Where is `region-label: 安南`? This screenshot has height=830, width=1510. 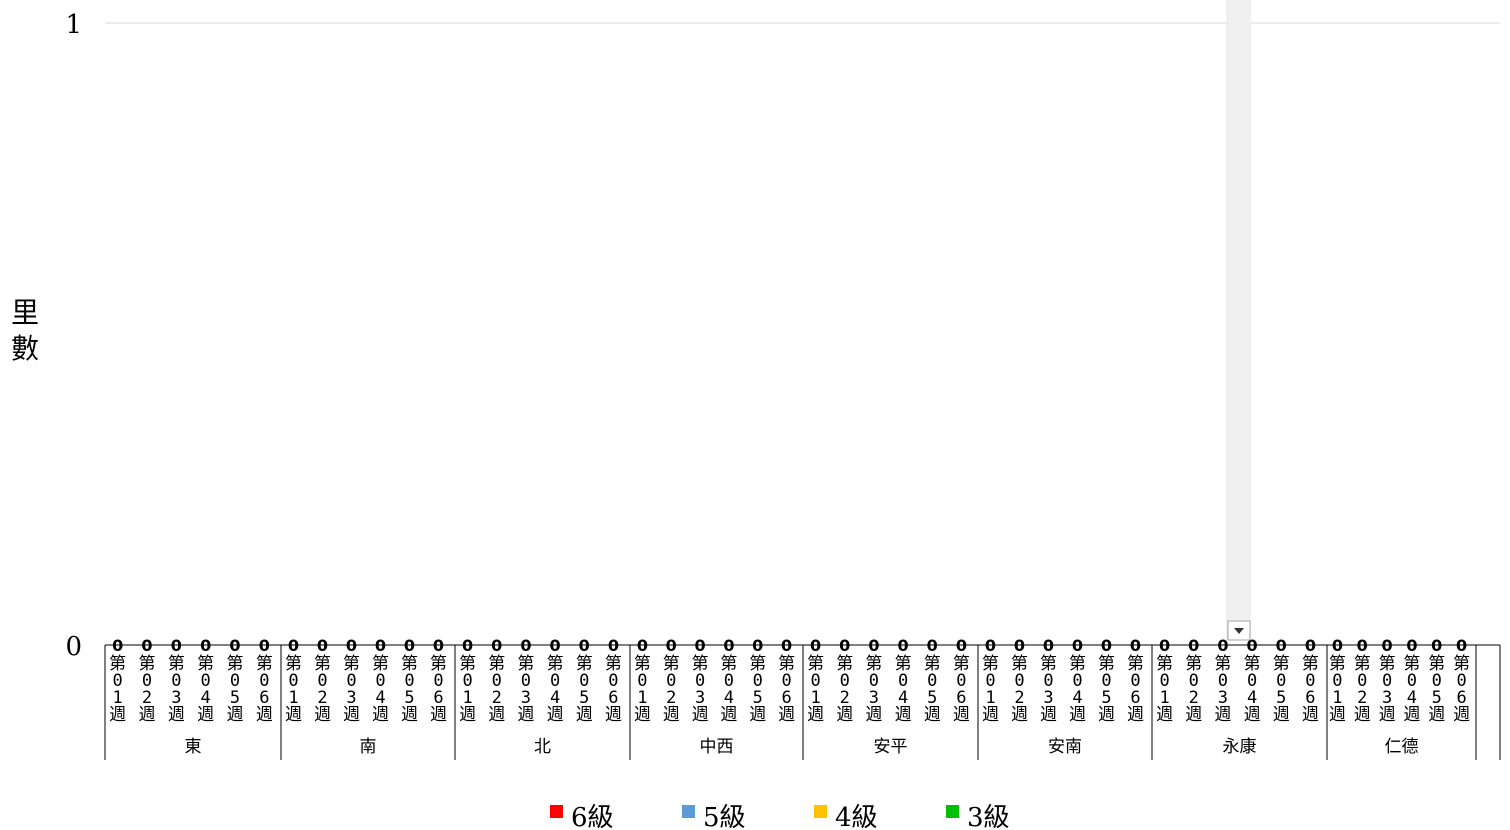
region-label: 安南 is located at coordinates (1065, 747).